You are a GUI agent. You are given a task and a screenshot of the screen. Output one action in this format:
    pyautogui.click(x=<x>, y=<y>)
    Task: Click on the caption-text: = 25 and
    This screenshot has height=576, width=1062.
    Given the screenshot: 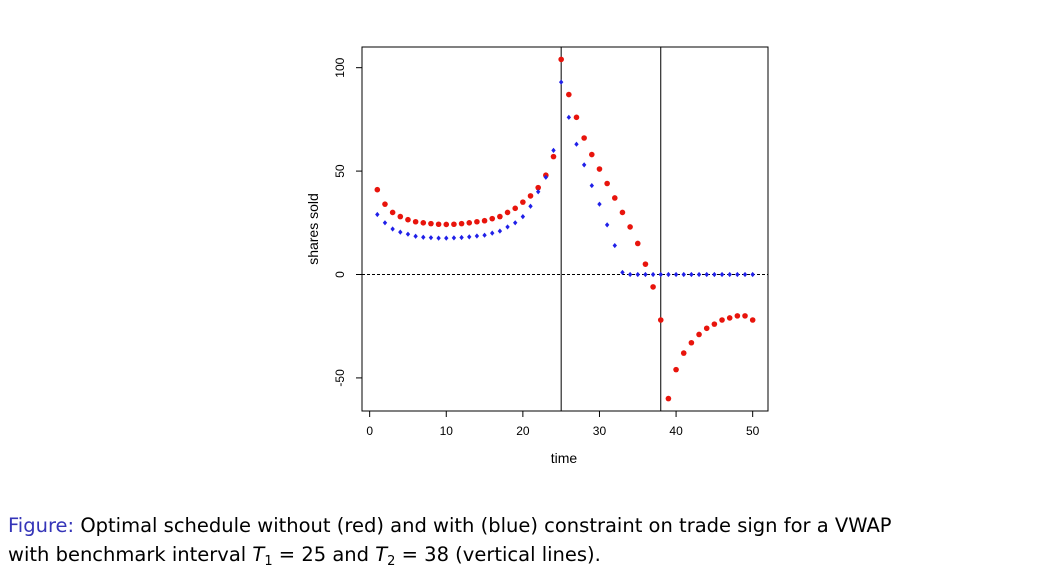 What is the action you would take?
    pyautogui.click(x=324, y=554)
    